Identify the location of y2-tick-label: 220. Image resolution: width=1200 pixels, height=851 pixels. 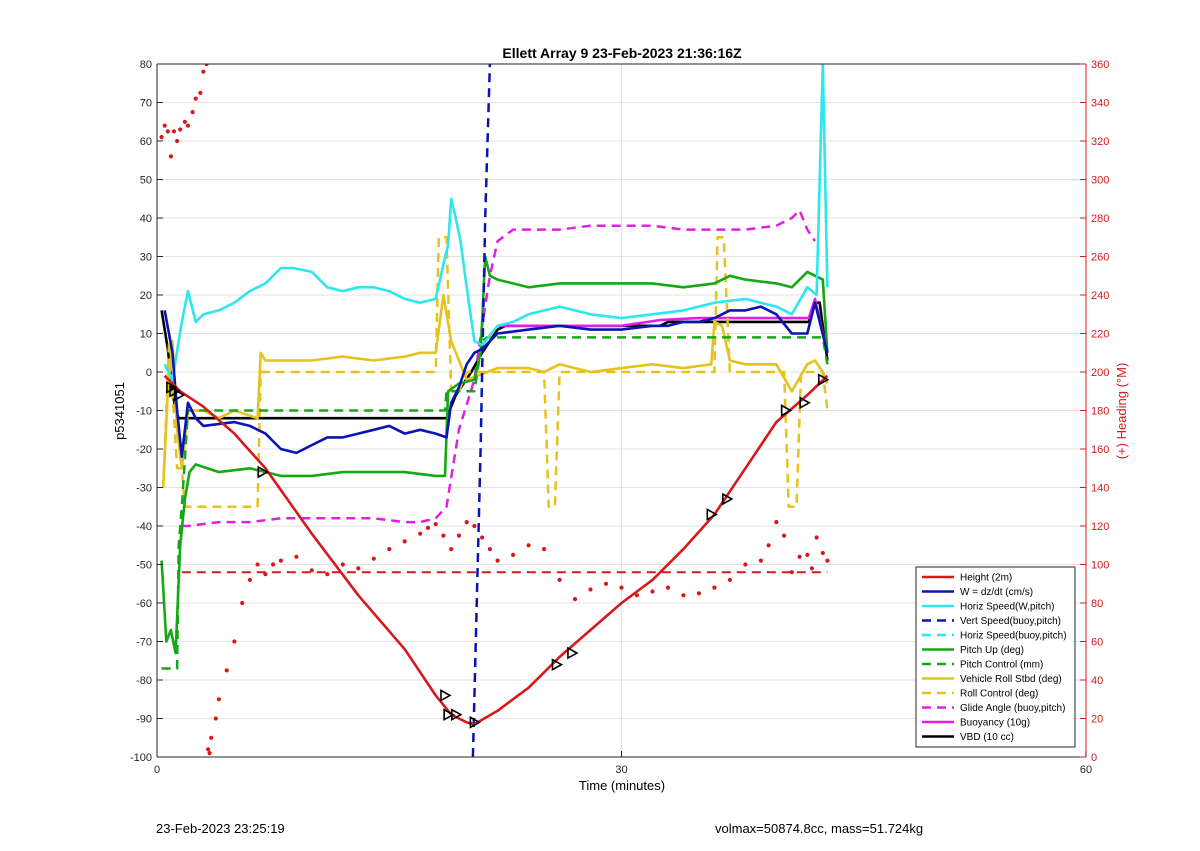
(1100, 335).